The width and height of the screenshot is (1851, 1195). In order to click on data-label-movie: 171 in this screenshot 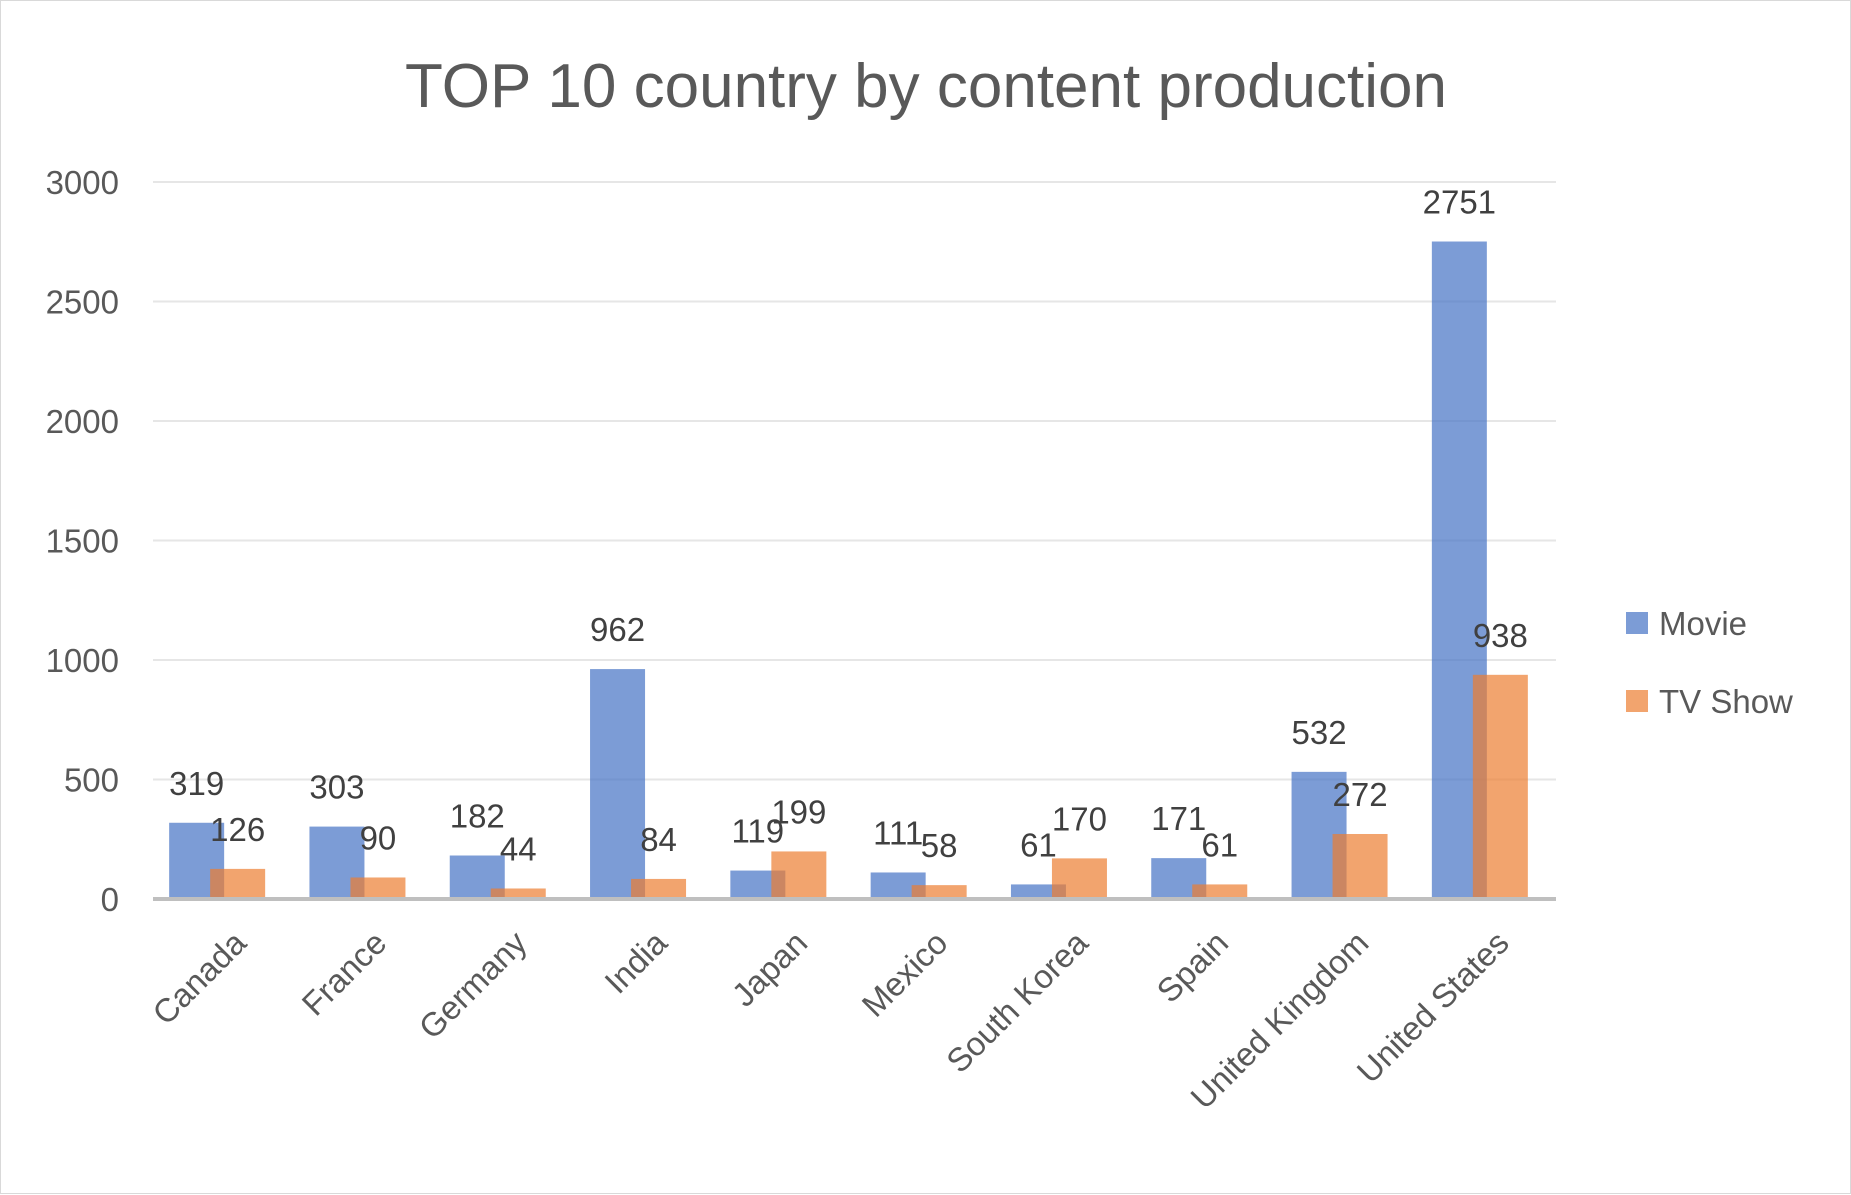, I will do `click(1178, 818)`.